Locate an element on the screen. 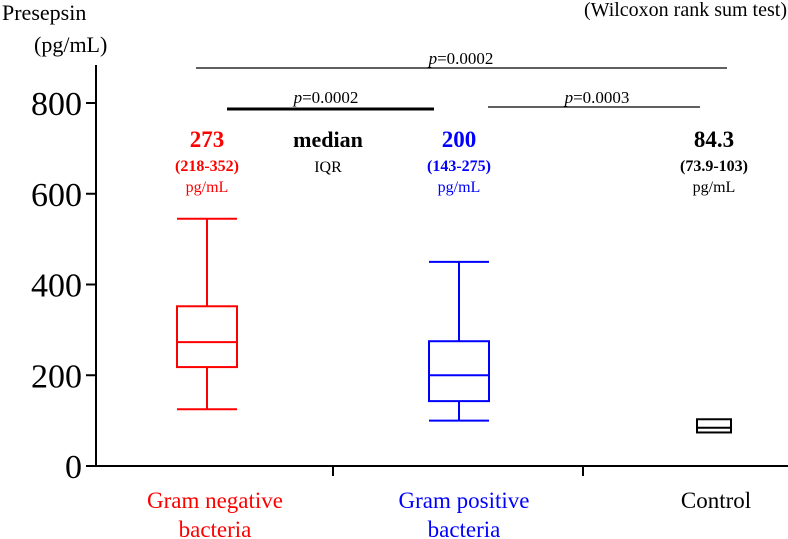 Image resolution: width=788 pixels, height=539 pixels. comparison-p-value: p=0.0003 is located at coordinates (597, 97).